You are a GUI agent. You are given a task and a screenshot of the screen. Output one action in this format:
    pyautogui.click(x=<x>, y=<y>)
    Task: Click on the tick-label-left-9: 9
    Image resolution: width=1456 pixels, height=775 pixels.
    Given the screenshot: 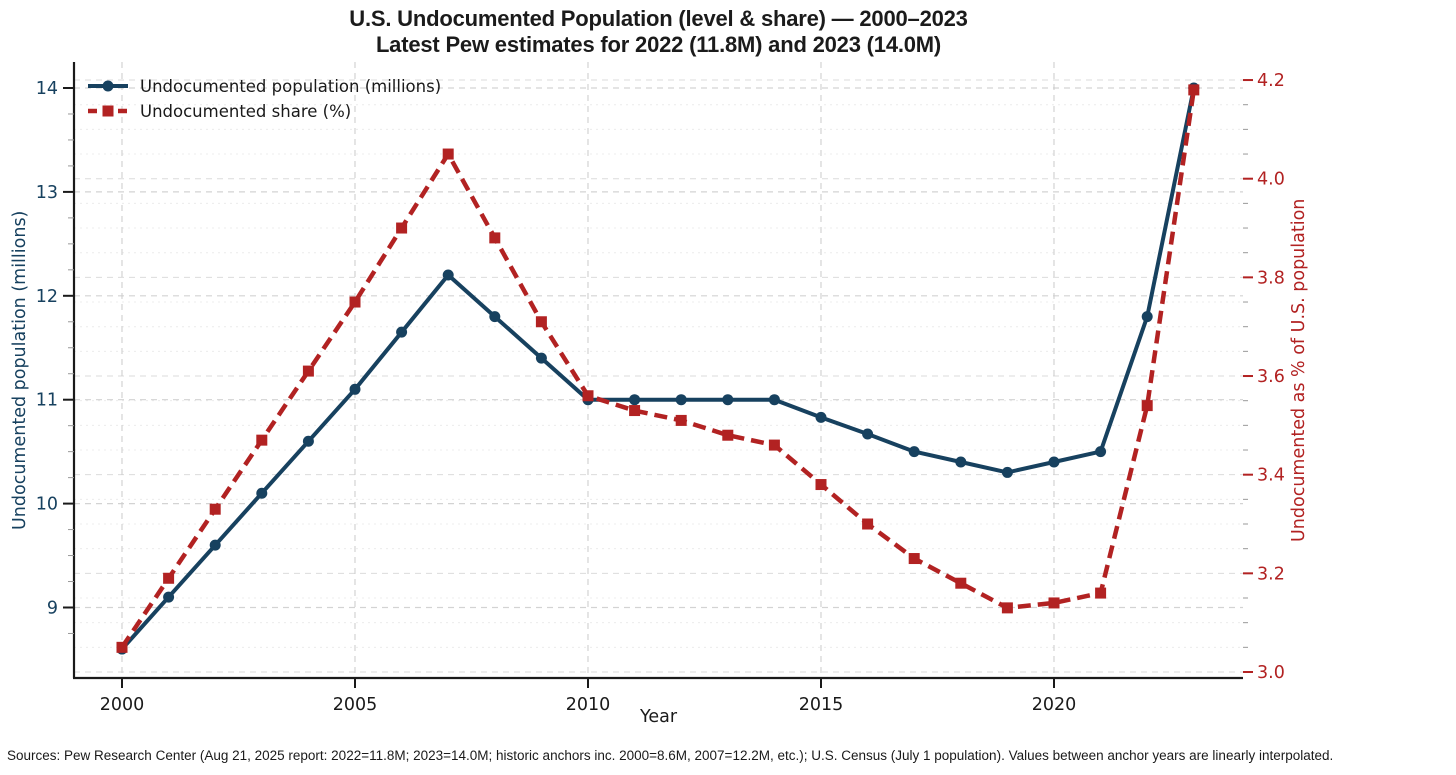 What is the action you would take?
    pyautogui.click(x=52, y=609)
    